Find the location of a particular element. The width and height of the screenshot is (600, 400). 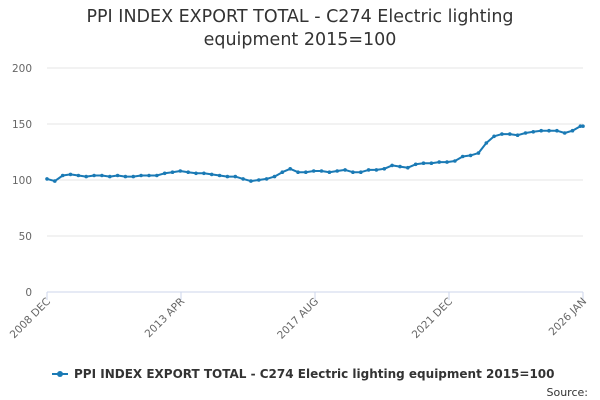

y-axis-tick-labels: 0 50 100 150 200 is located at coordinates (22, 181).